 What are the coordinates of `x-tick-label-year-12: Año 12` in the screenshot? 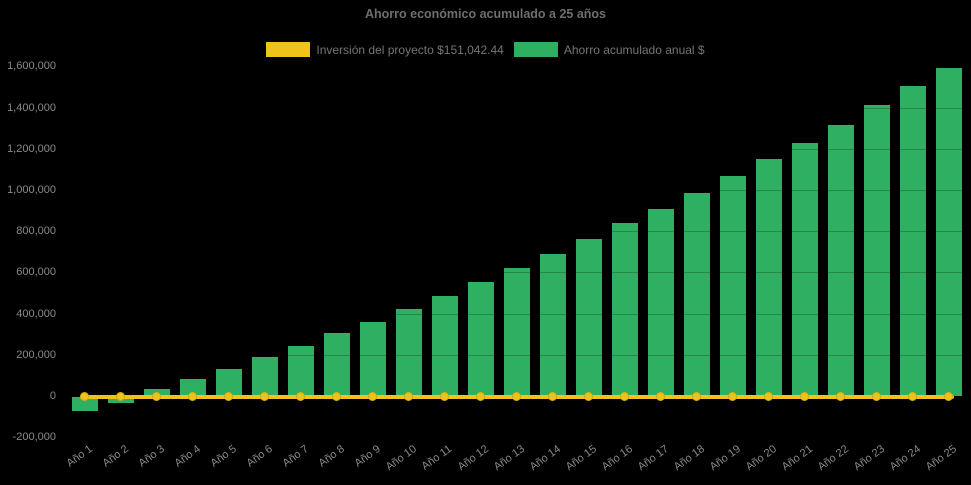 It's located at (473, 457).